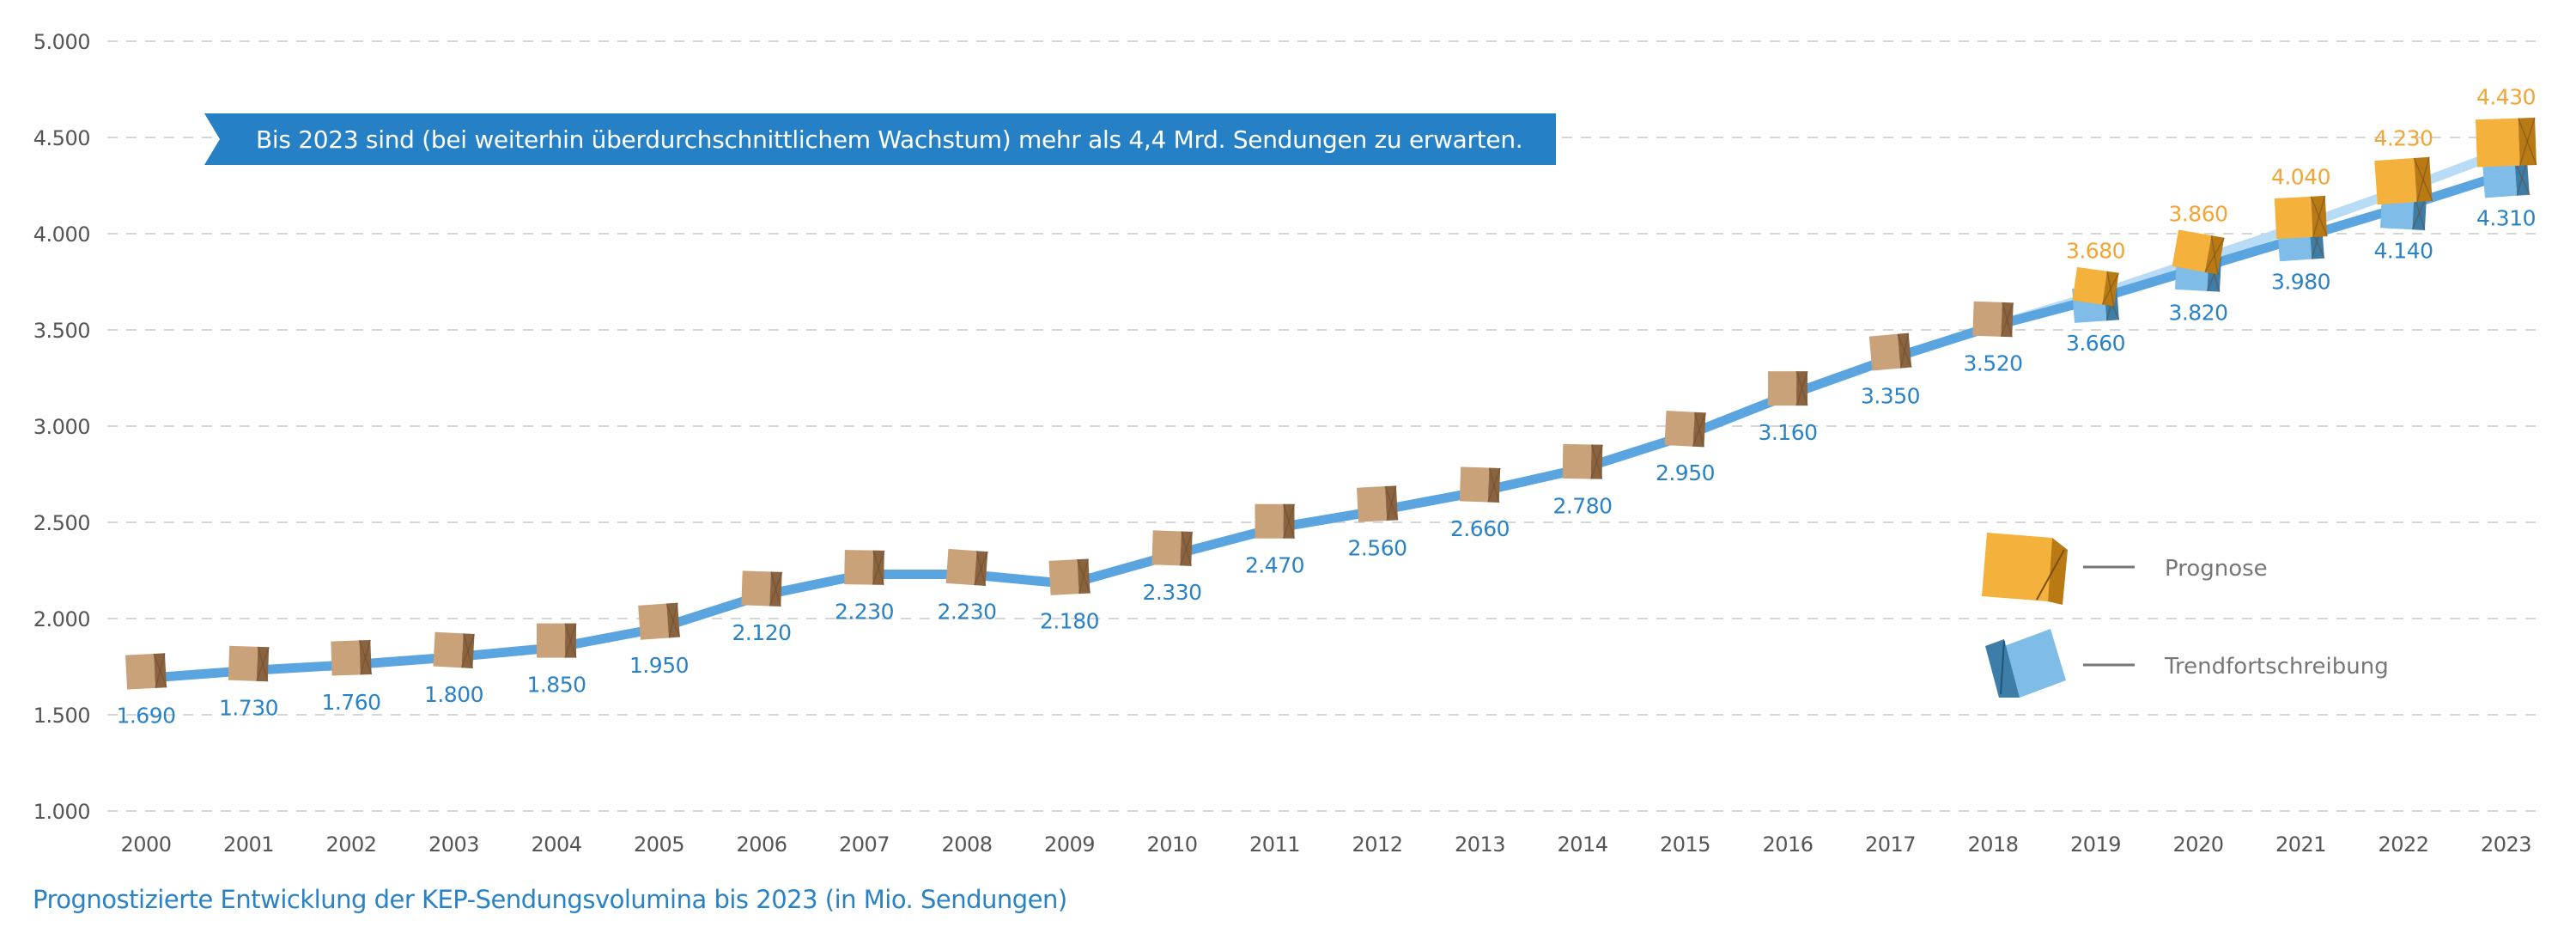 The height and width of the screenshot is (939, 2576). Describe the element at coordinates (2301, 177) in the screenshot. I see `prognose-data-label: 4.040` at that location.